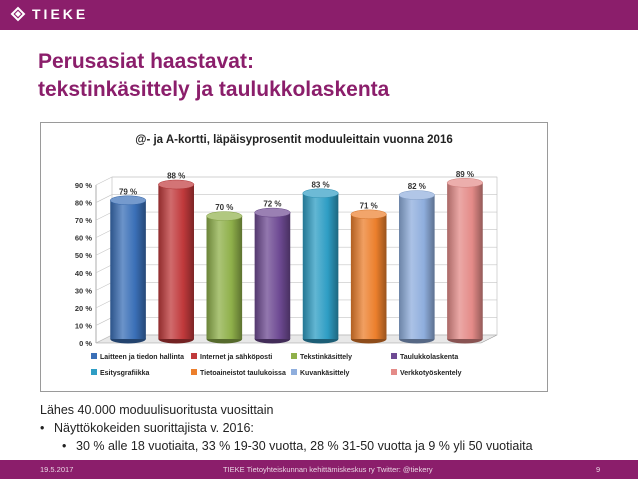 This screenshot has width=638, height=479. I want to click on data-label: 72 %, so click(272, 204).